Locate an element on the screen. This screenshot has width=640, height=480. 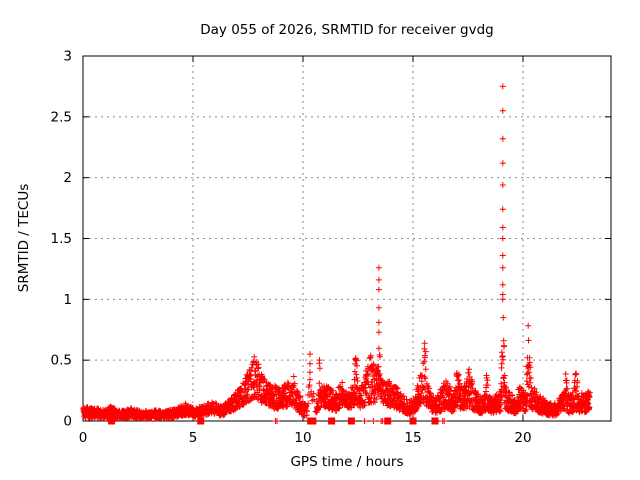
x-tick-label: 10 is located at coordinates (302, 438).